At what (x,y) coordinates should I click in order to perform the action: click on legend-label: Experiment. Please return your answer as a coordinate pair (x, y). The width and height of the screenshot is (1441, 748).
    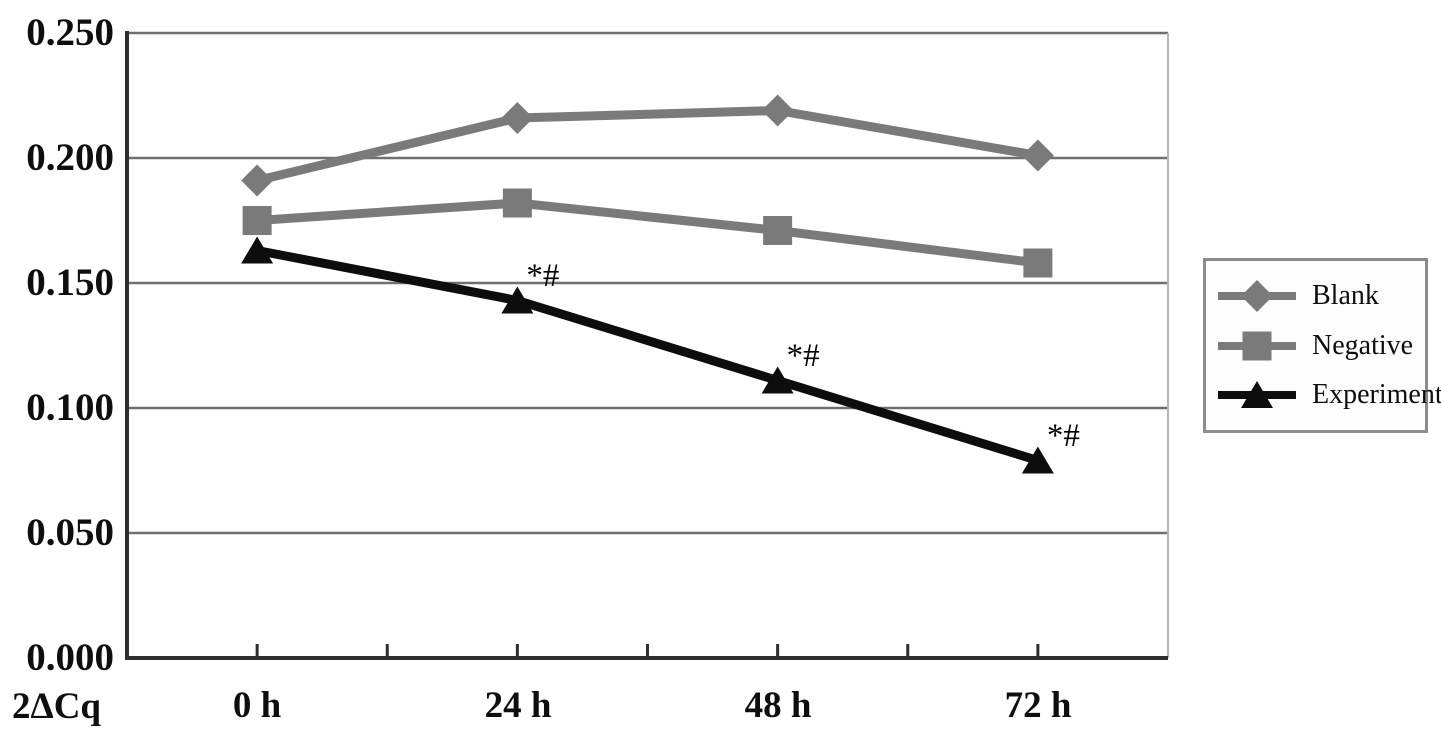
    Looking at the image, I should click on (1376, 395).